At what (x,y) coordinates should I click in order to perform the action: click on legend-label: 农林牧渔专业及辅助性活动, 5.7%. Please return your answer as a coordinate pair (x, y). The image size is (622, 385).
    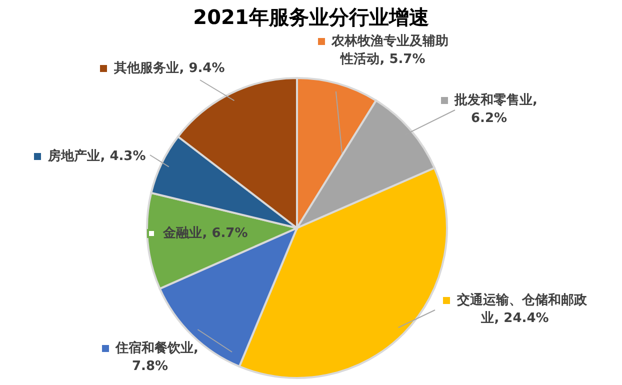
    Looking at the image, I should click on (390, 50).